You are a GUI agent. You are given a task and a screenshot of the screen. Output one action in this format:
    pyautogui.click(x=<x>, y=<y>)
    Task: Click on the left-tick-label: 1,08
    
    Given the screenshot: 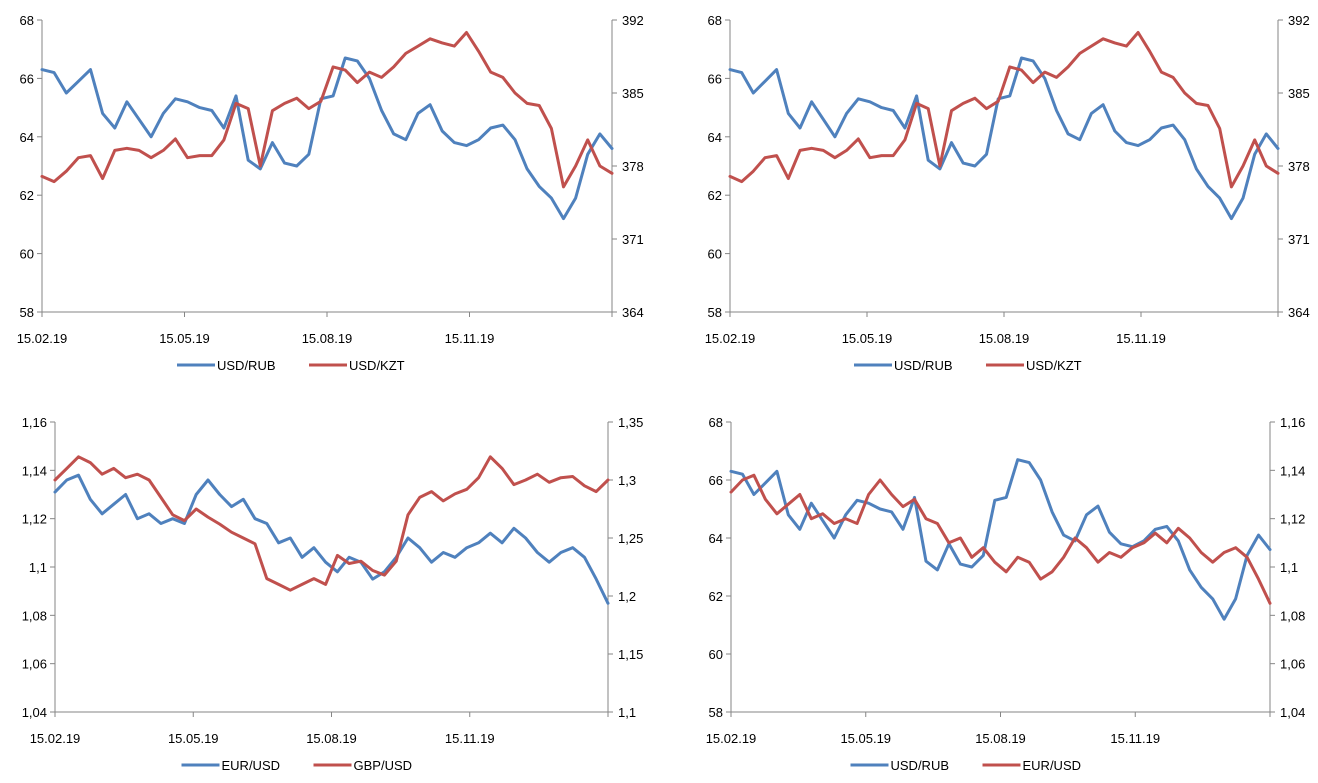 What is the action you would take?
    pyautogui.click(x=34, y=615)
    